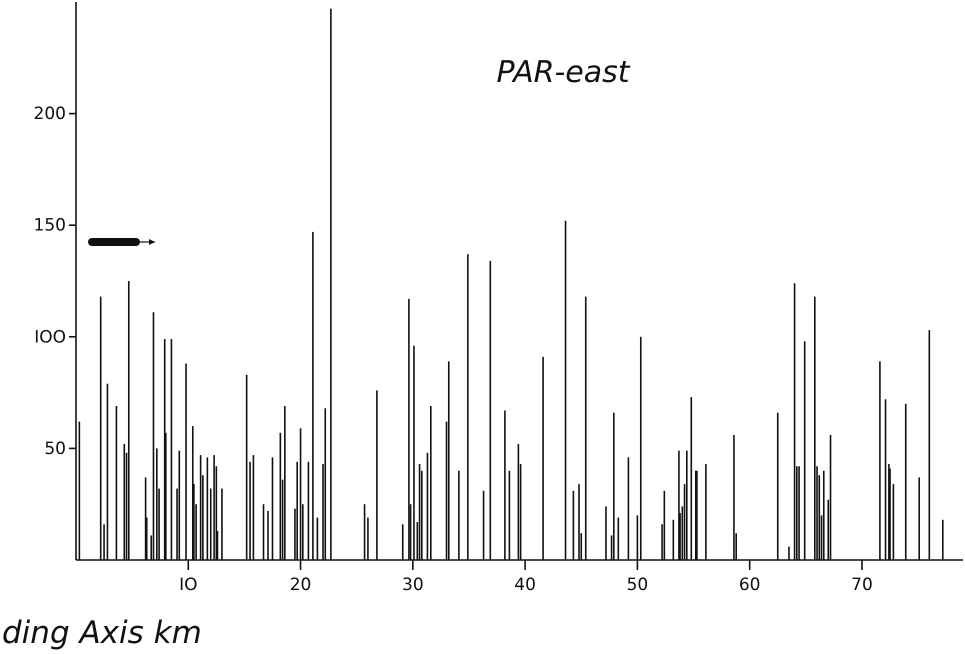  I want to click on y-tick-label: 200, so click(50, 114).